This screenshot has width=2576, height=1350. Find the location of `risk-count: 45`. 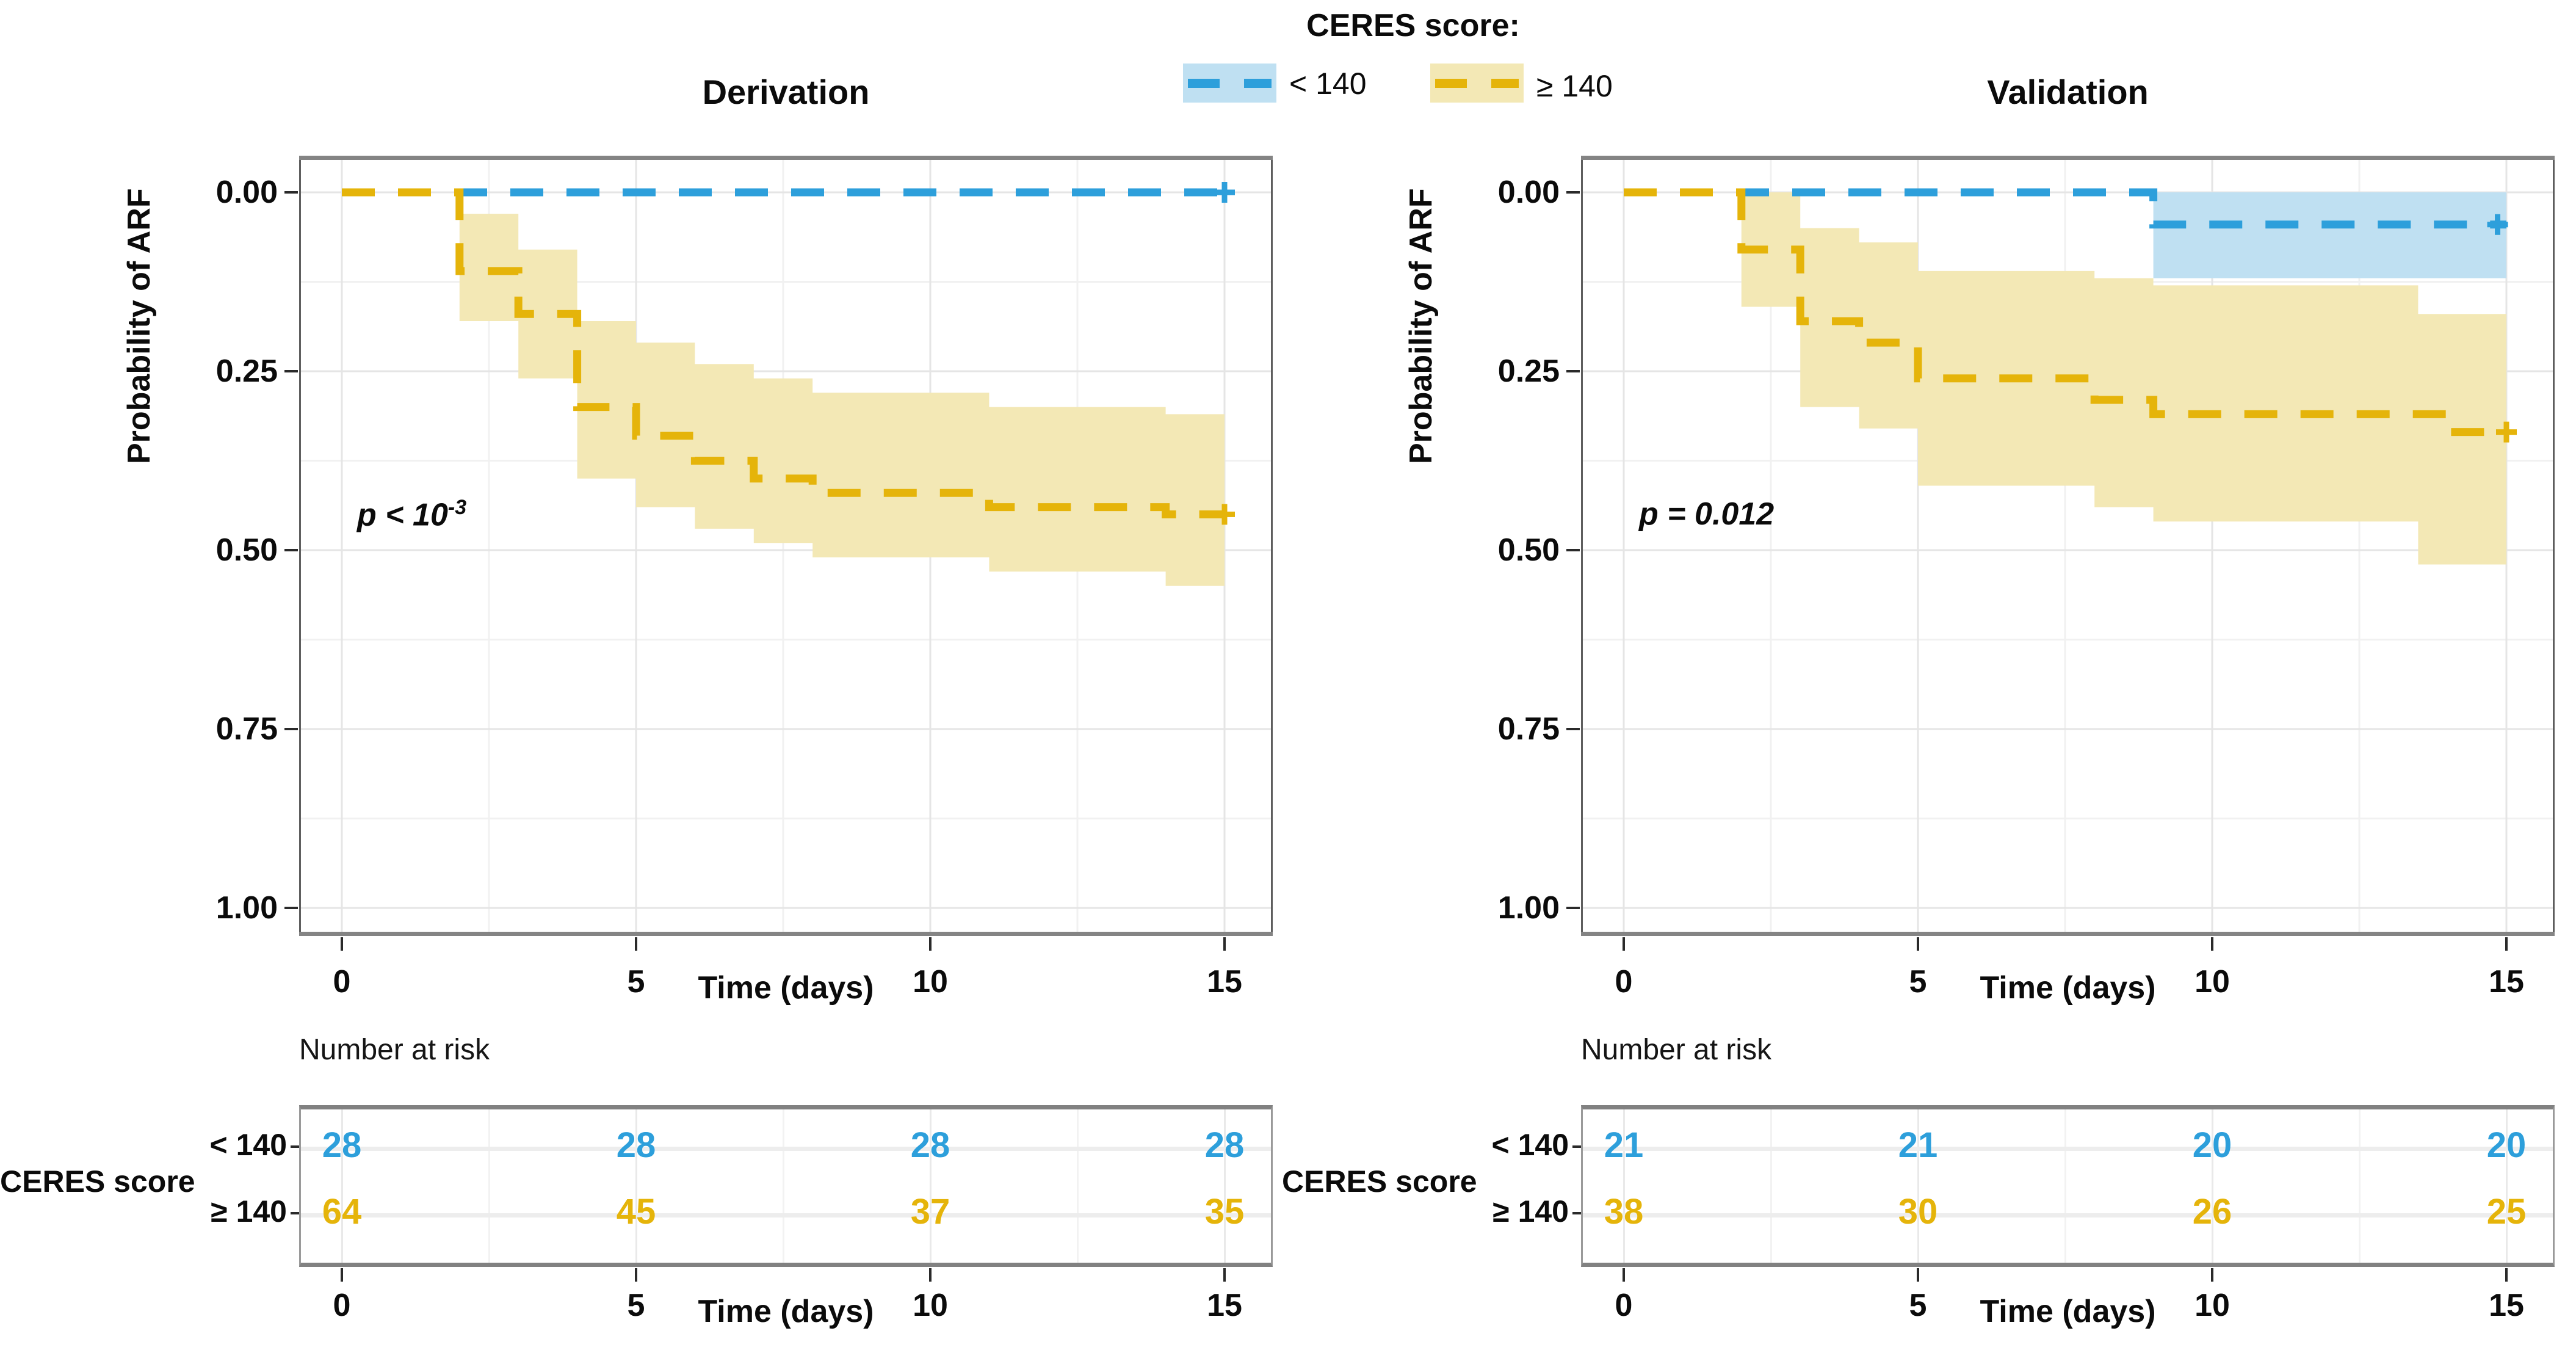

risk-count: 45 is located at coordinates (636, 1212).